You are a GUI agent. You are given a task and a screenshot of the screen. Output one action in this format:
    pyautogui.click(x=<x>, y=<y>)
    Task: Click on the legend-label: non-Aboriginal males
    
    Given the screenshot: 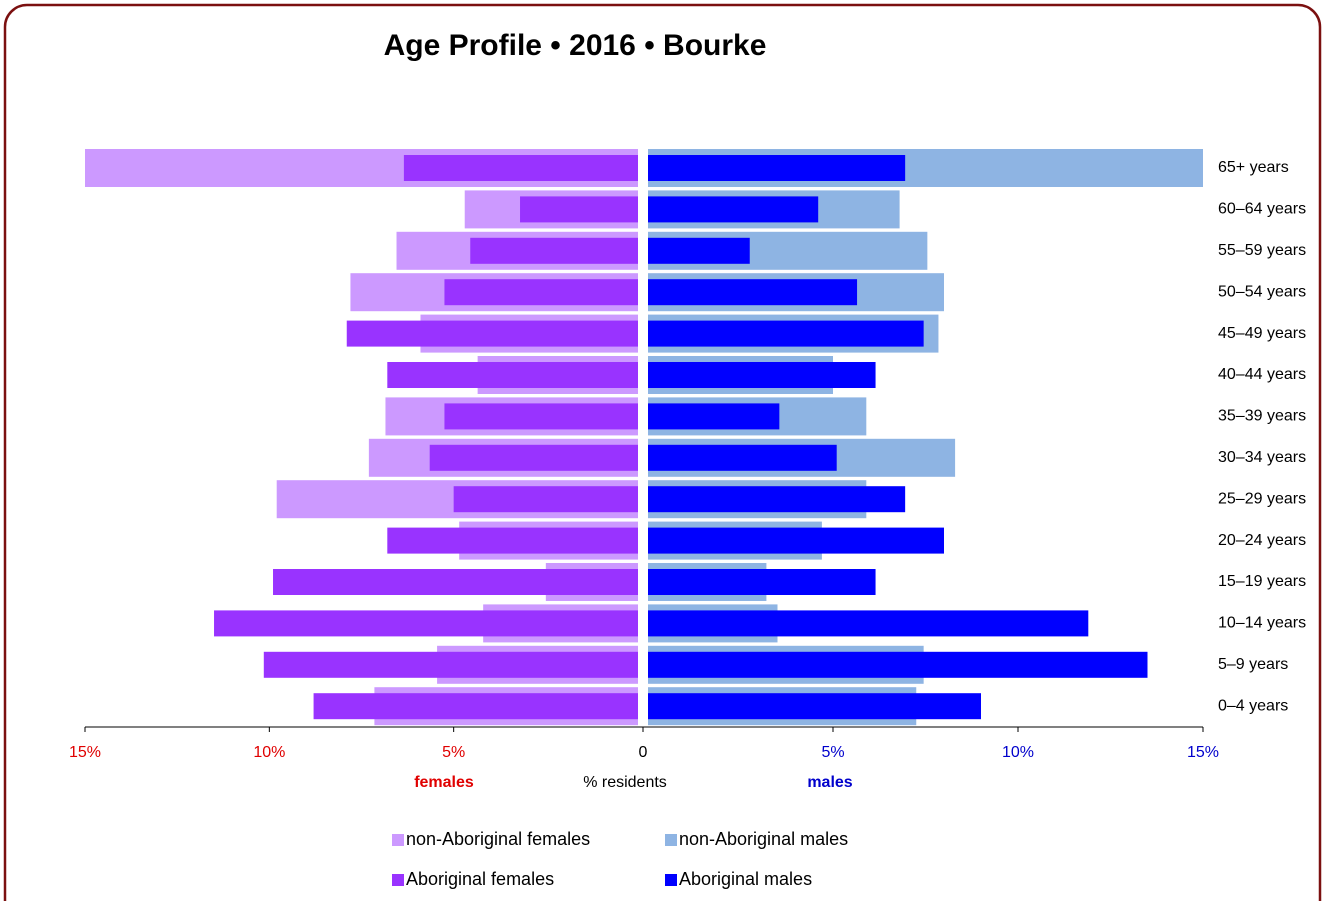 What is the action you would take?
    pyautogui.click(x=763, y=839)
    